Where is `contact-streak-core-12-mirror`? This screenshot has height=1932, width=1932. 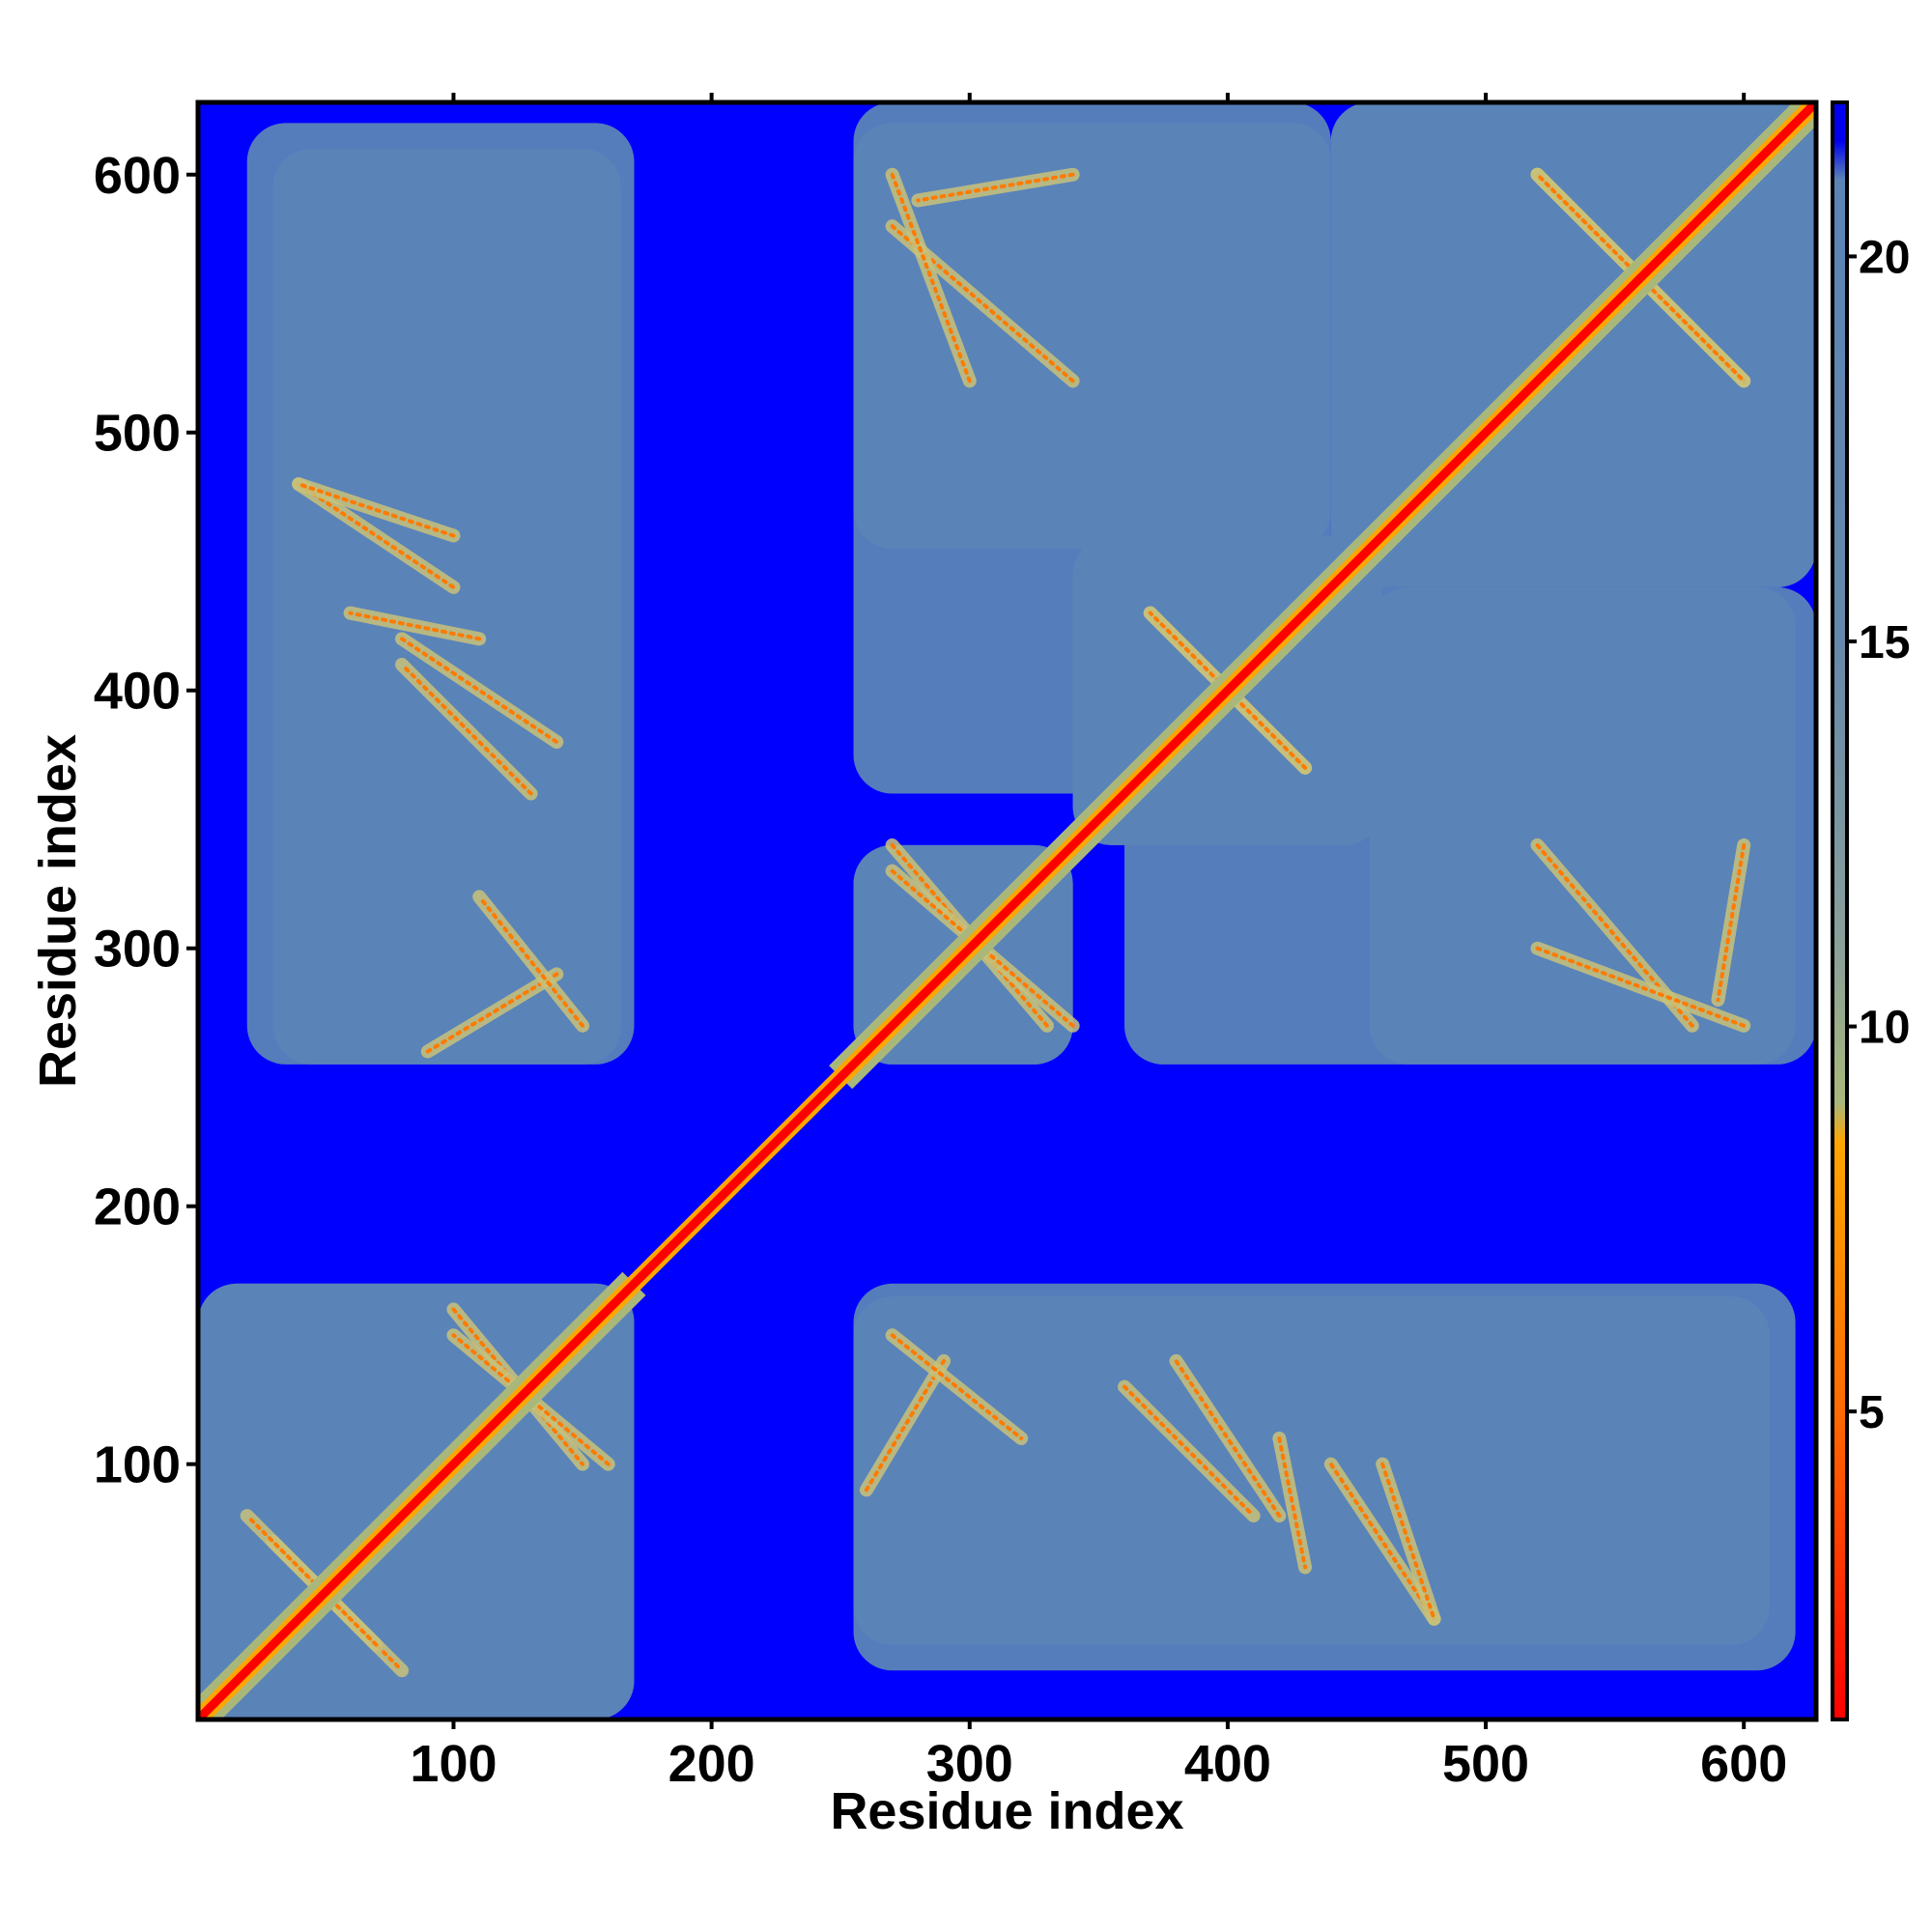
contact-streak-core-12-mirror is located at coordinates (415, 626).